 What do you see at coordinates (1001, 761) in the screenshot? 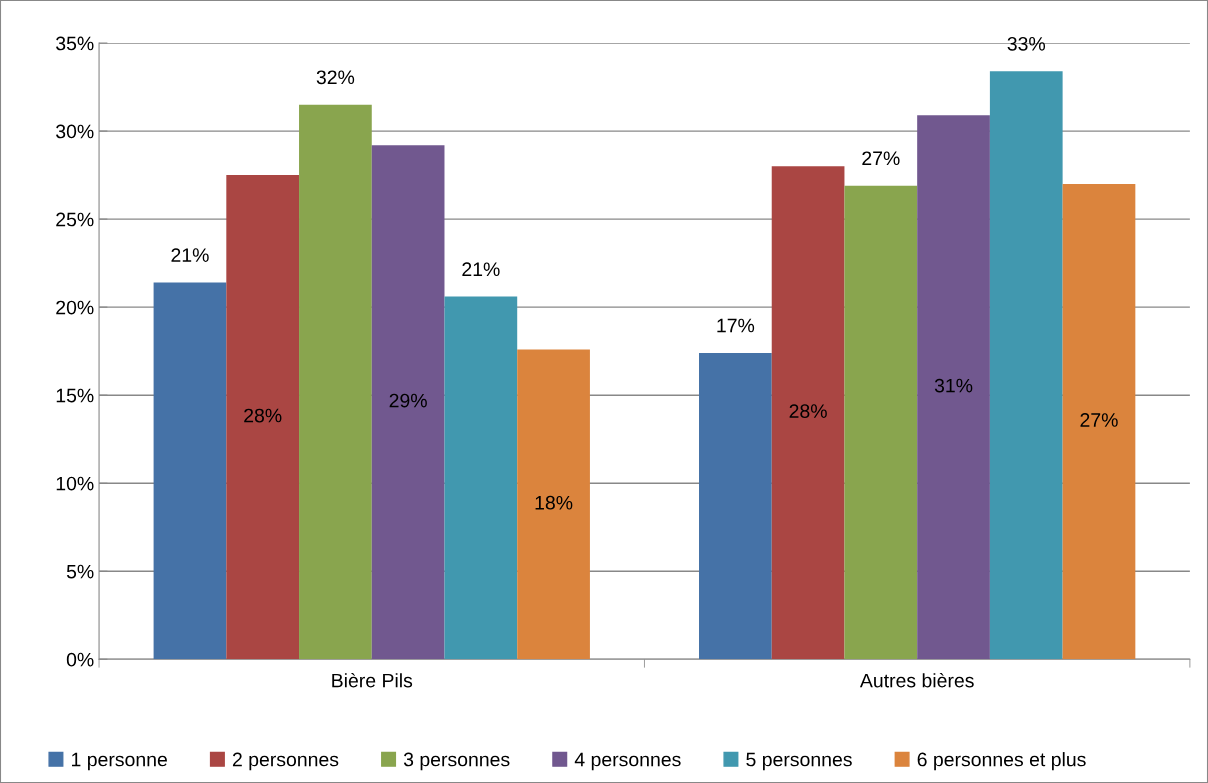
I see `legend-label: 6 personnes et plus` at bounding box center [1001, 761].